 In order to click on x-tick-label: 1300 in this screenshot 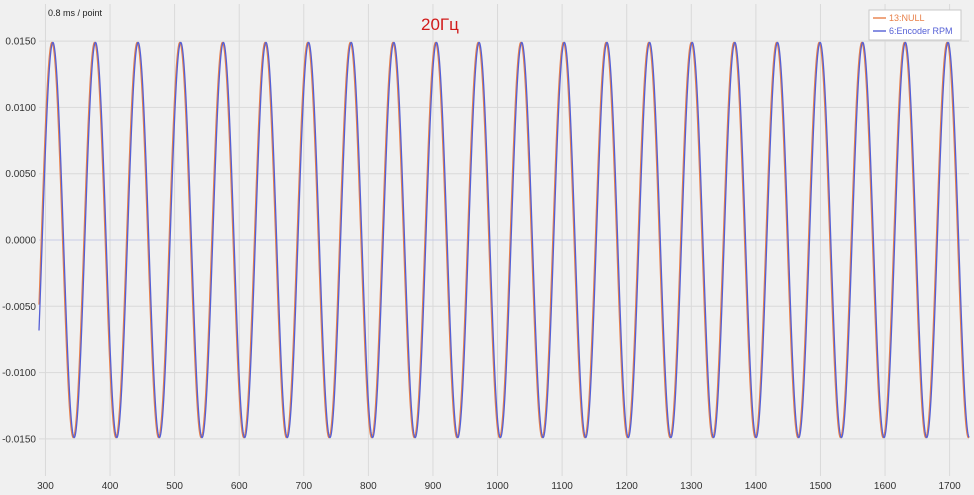, I will do `click(691, 486)`.